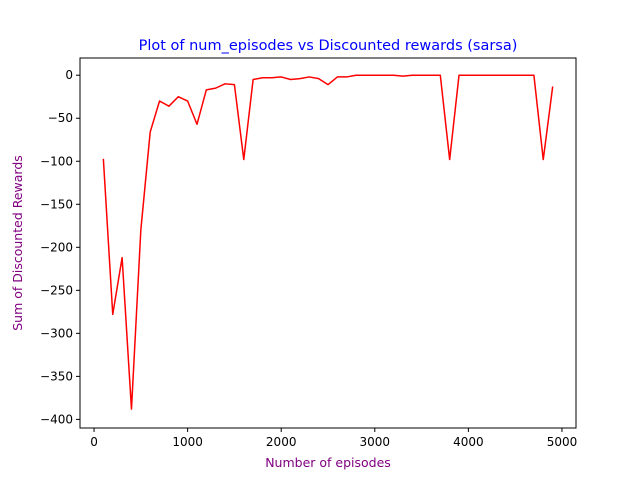 The height and width of the screenshot is (480, 640). What do you see at coordinates (69, 75) in the screenshot?
I see `y-tick-label: 0` at bounding box center [69, 75].